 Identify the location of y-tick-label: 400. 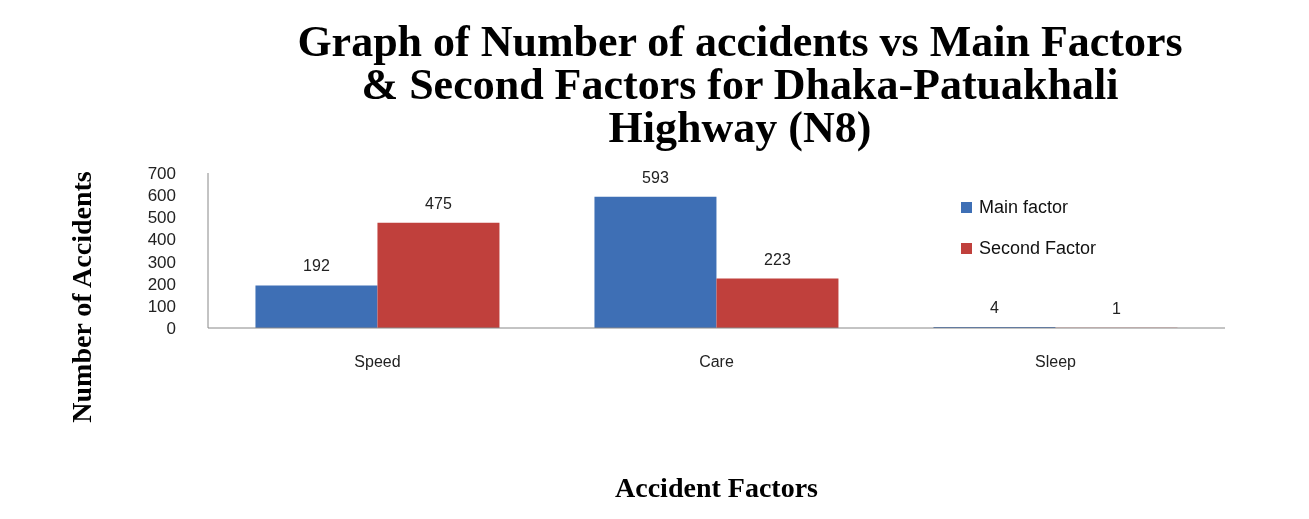
(161, 240).